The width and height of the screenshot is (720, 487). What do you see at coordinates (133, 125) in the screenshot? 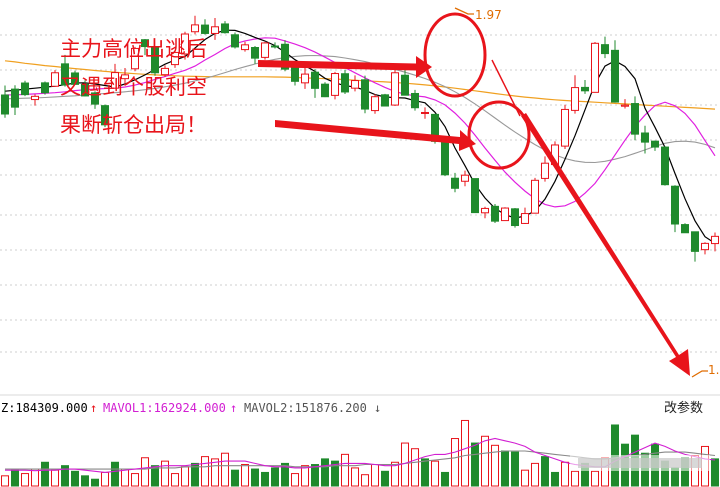
I see `annotation-line-3: 果断斩仓出局！` at bounding box center [133, 125].